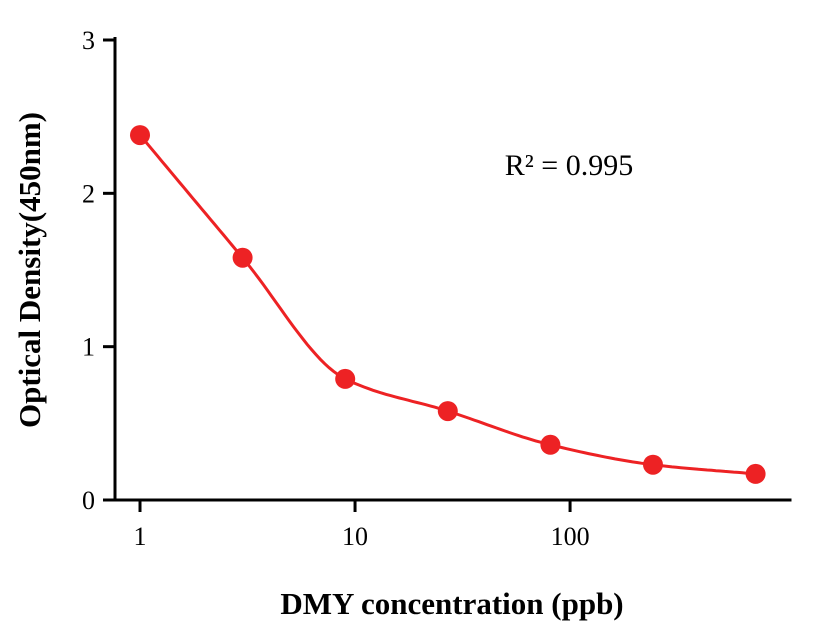 This screenshot has height=640, width=816. Describe the element at coordinates (29, 270) in the screenshot. I see `y-axis-label: Optical Density(450nm)` at that location.